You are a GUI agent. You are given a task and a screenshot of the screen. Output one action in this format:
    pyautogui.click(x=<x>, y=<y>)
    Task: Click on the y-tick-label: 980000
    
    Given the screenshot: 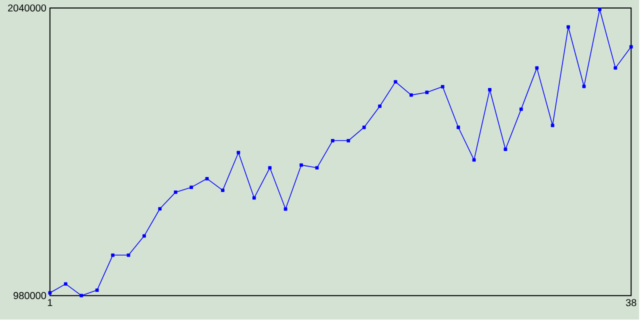 What is the action you would take?
    pyautogui.click(x=30, y=296)
    